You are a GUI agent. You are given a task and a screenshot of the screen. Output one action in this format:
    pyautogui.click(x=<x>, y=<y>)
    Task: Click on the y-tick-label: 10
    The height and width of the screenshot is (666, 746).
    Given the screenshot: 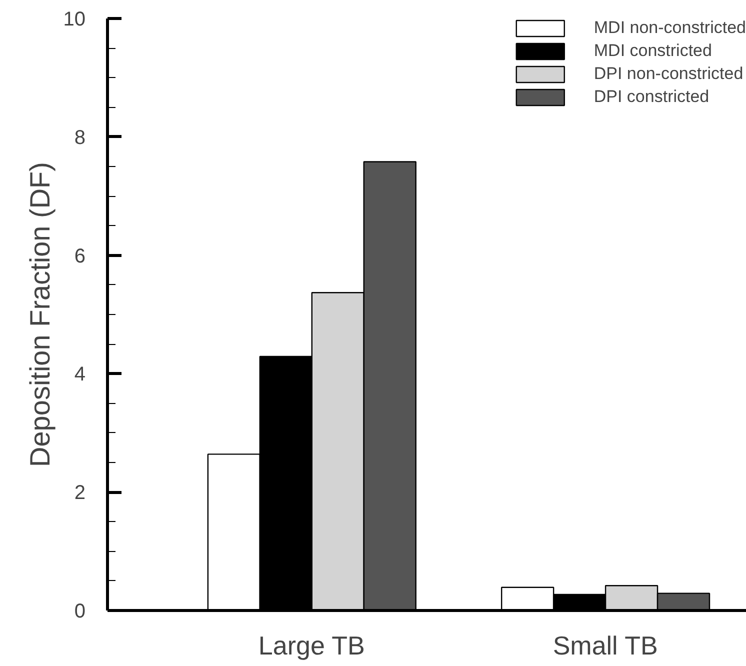 What is the action you would take?
    pyautogui.click(x=74, y=19)
    